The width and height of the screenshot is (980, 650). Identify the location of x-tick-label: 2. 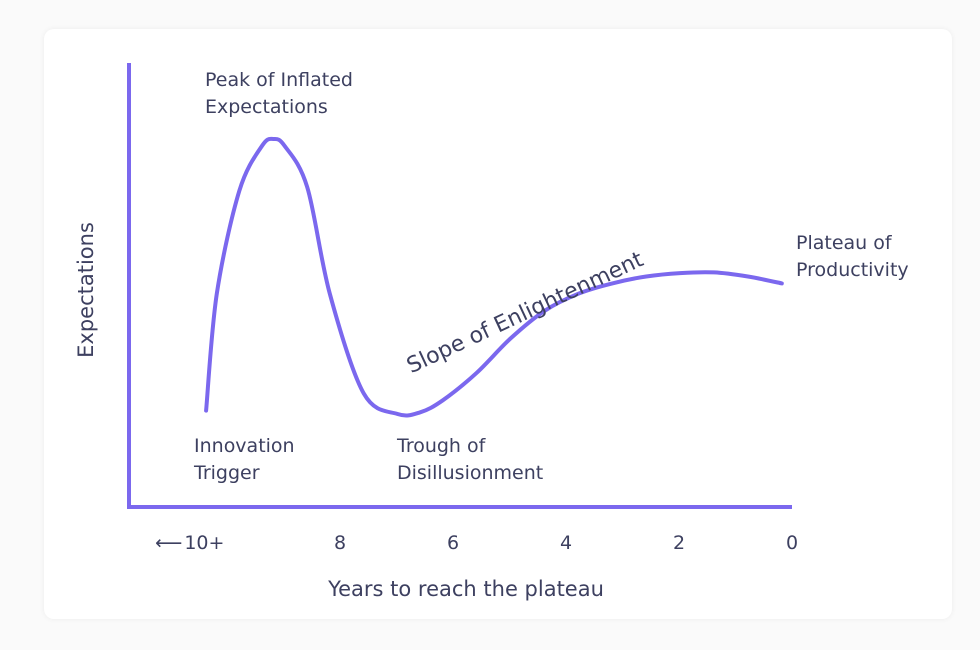
(679, 543).